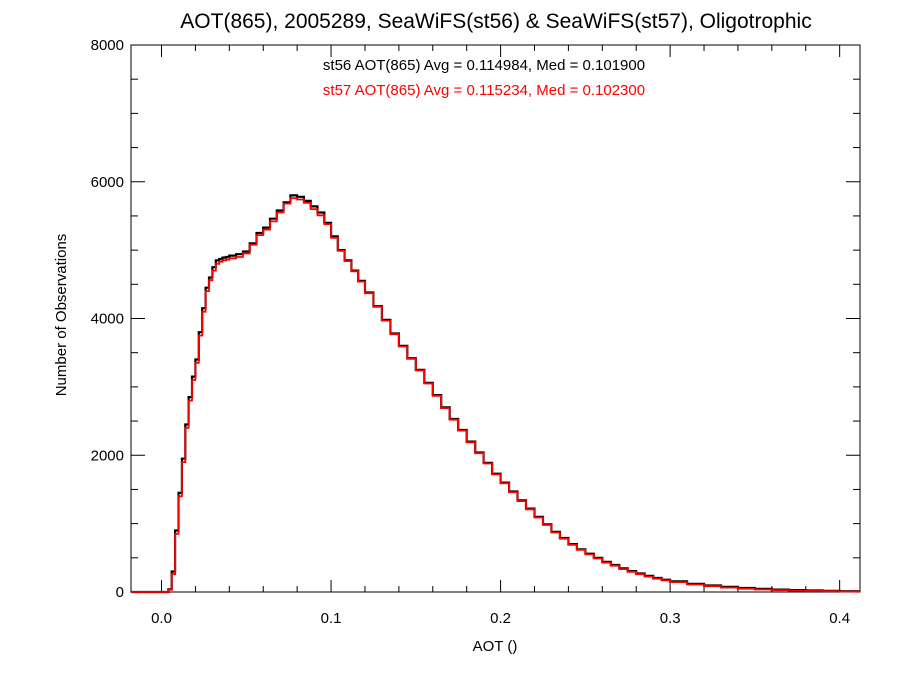  I want to click on x-tick-label: 0.2, so click(500, 618).